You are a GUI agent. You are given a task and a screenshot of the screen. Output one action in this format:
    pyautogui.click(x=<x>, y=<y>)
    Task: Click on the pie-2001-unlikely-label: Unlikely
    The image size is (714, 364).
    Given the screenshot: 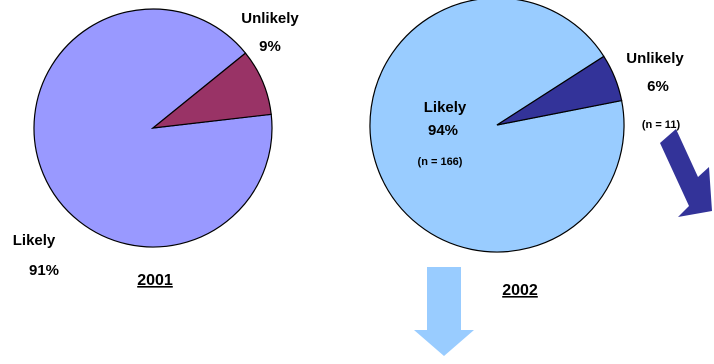 What is the action you would take?
    pyautogui.click(x=270, y=18)
    